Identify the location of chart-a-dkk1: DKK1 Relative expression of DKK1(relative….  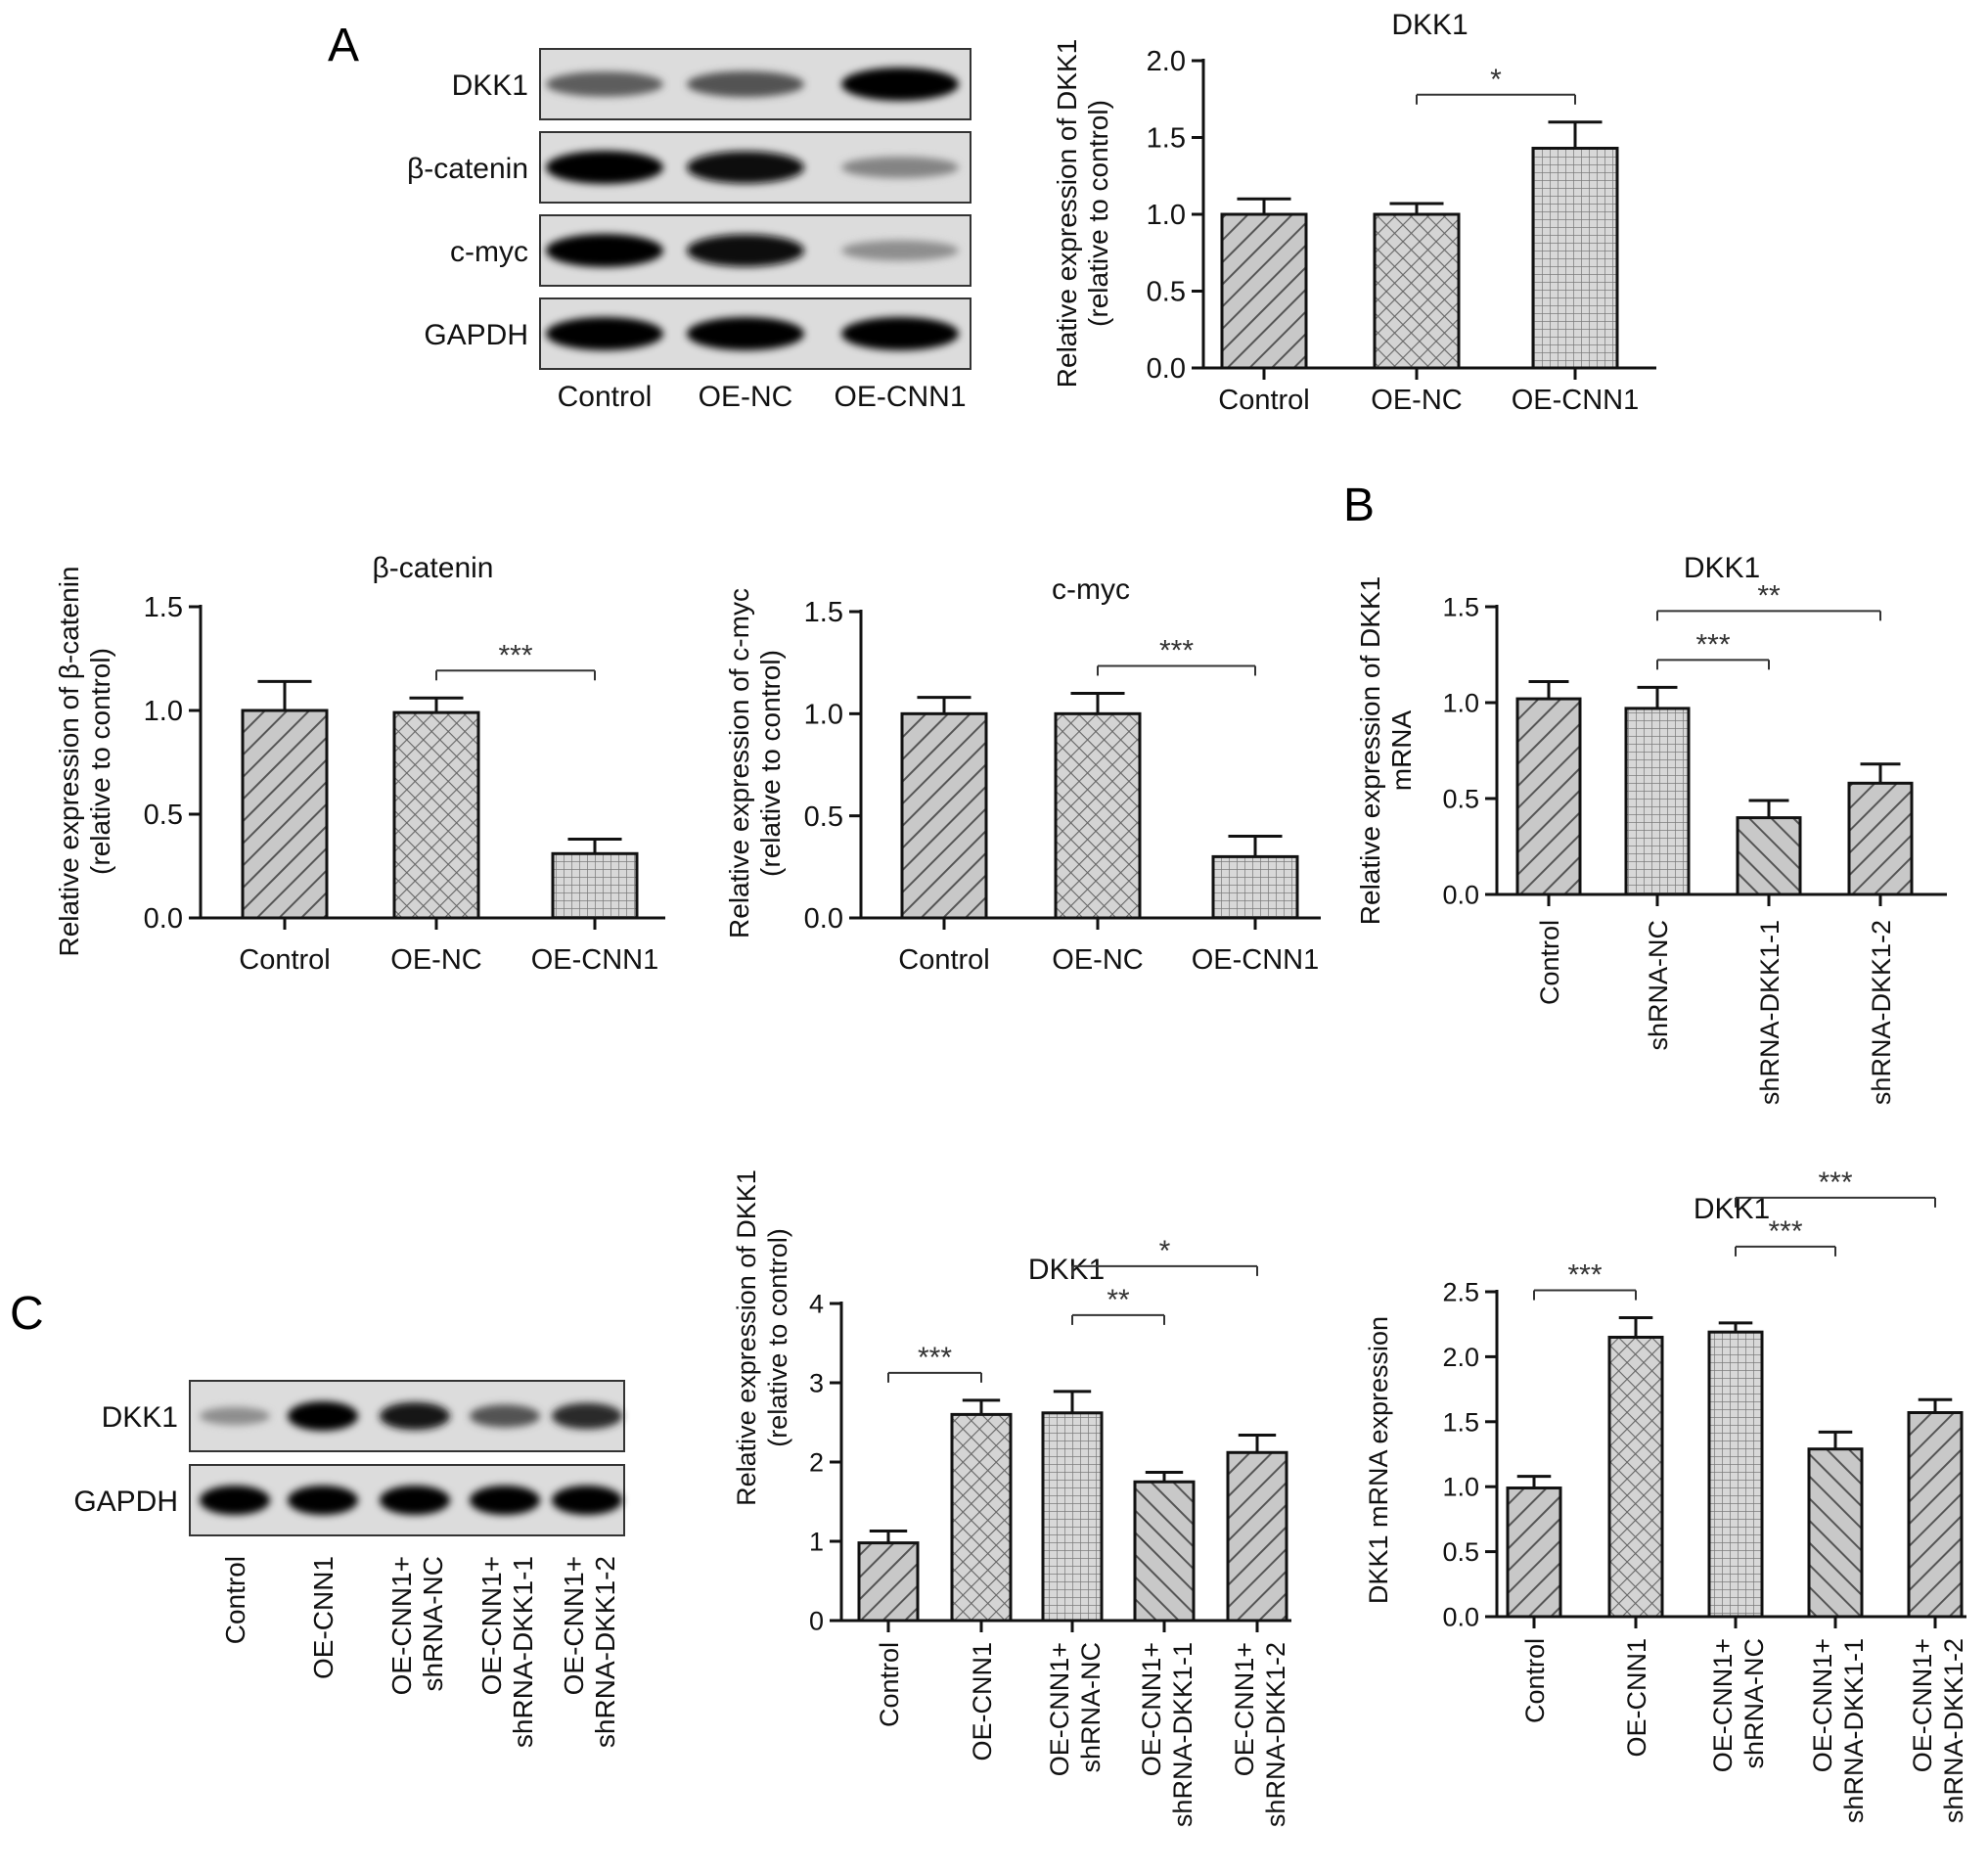
(1354, 212).